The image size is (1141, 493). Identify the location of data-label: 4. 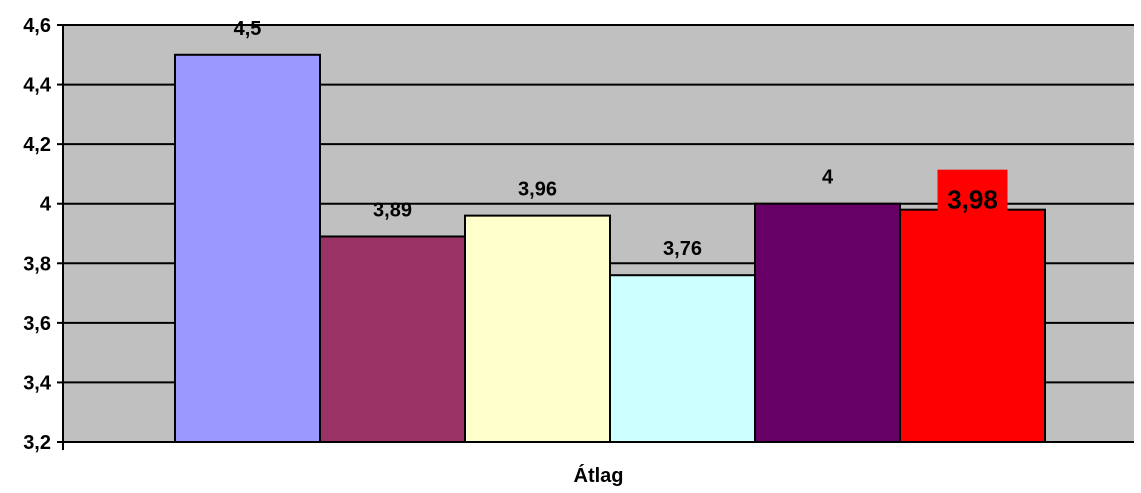
(828, 178).